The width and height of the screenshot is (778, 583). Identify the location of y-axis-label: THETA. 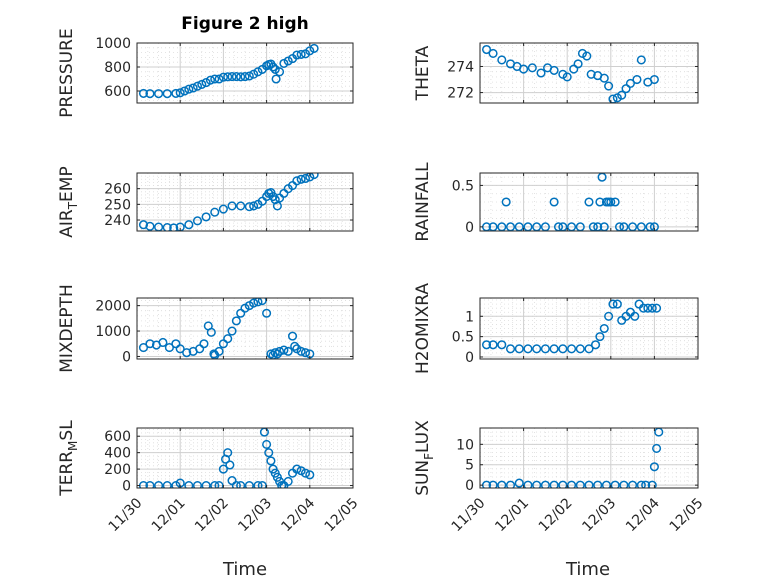
(423, 73).